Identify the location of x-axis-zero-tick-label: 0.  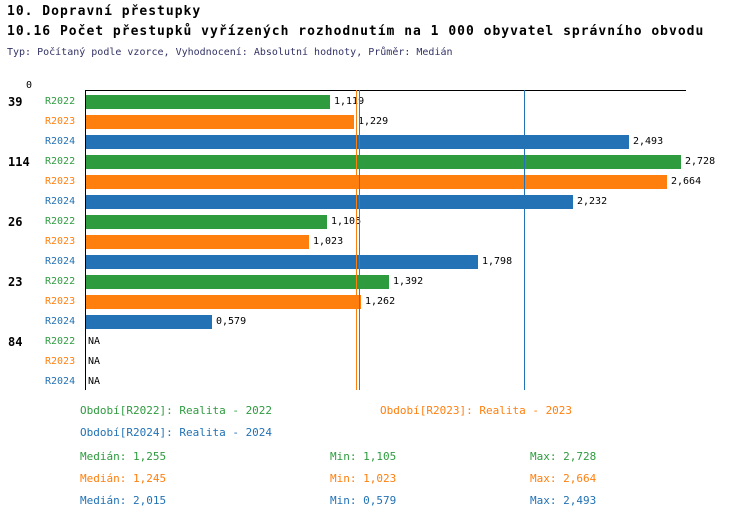
(29, 85).